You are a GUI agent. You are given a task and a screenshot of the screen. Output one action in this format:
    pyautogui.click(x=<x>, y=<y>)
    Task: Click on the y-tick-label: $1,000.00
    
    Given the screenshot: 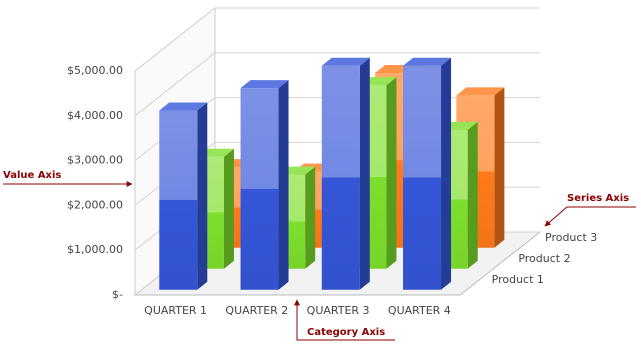 What is the action you would take?
    pyautogui.click(x=95, y=249)
    